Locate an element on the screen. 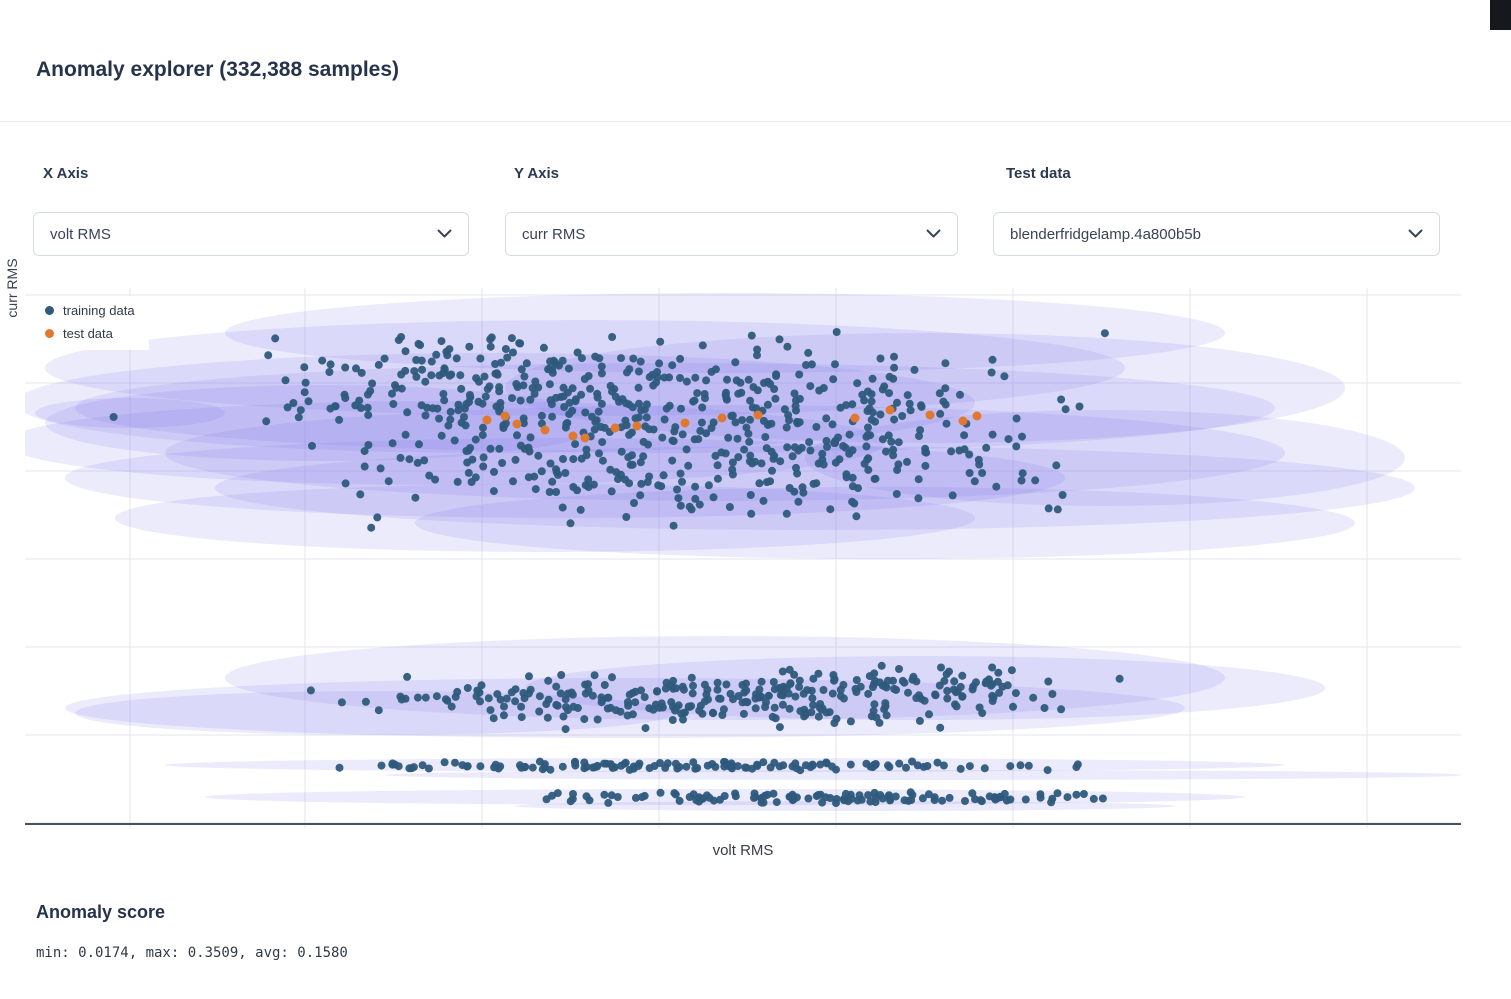 This screenshot has width=1511, height=999. test-data-dot-icon is located at coordinates (49, 333).